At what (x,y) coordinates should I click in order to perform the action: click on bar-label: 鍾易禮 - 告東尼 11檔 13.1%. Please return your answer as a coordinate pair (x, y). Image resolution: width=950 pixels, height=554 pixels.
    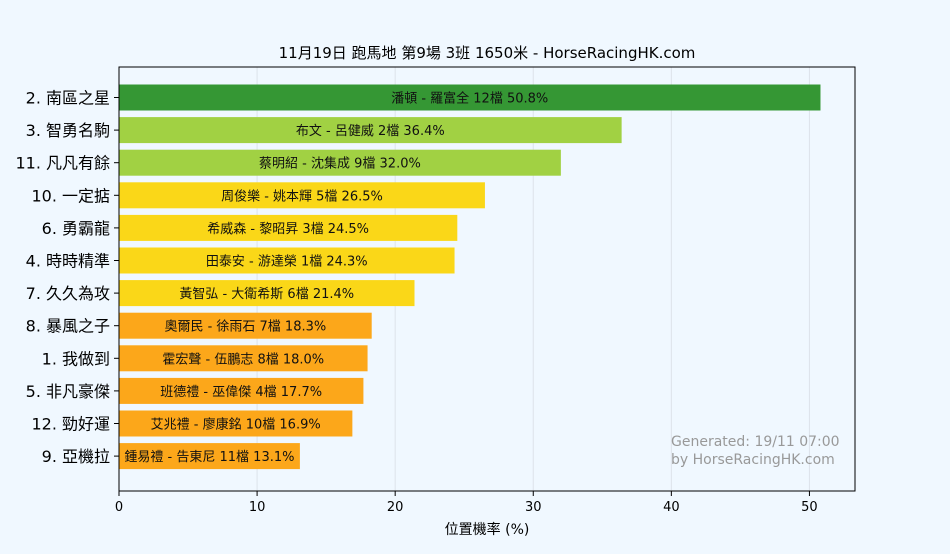
    Looking at the image, I should click on (209, 457).